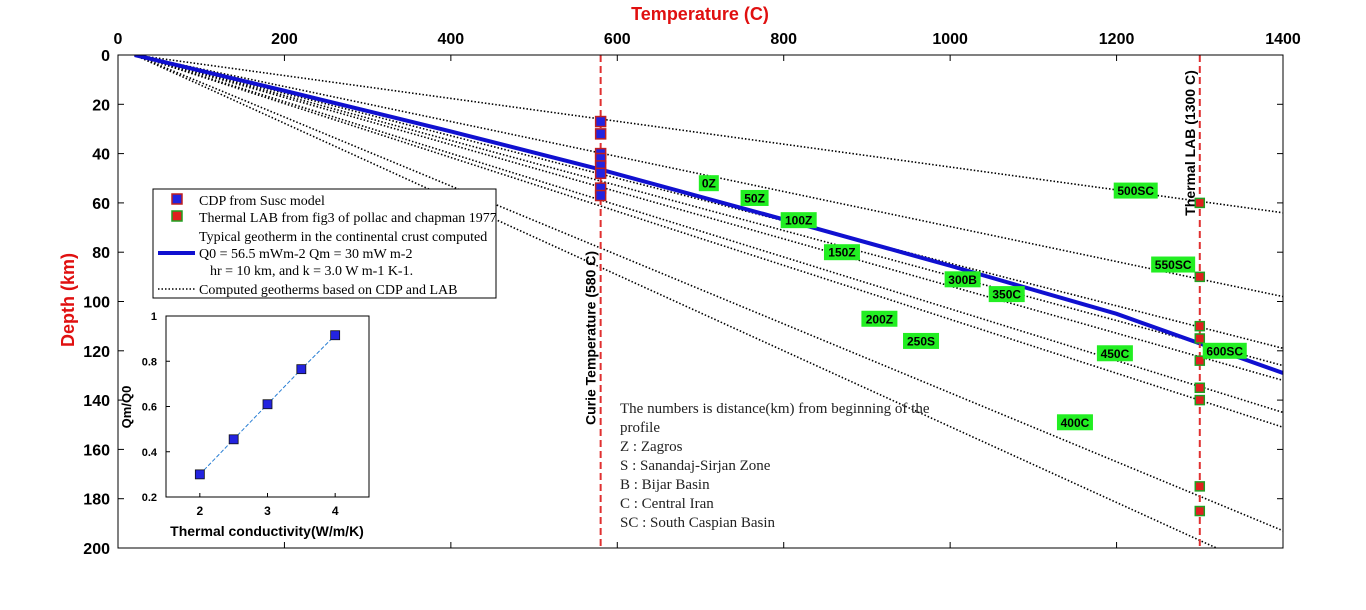 This screenshot has height=610, width=1366. I want to click on location-label: 400C, so click(1075, 423).